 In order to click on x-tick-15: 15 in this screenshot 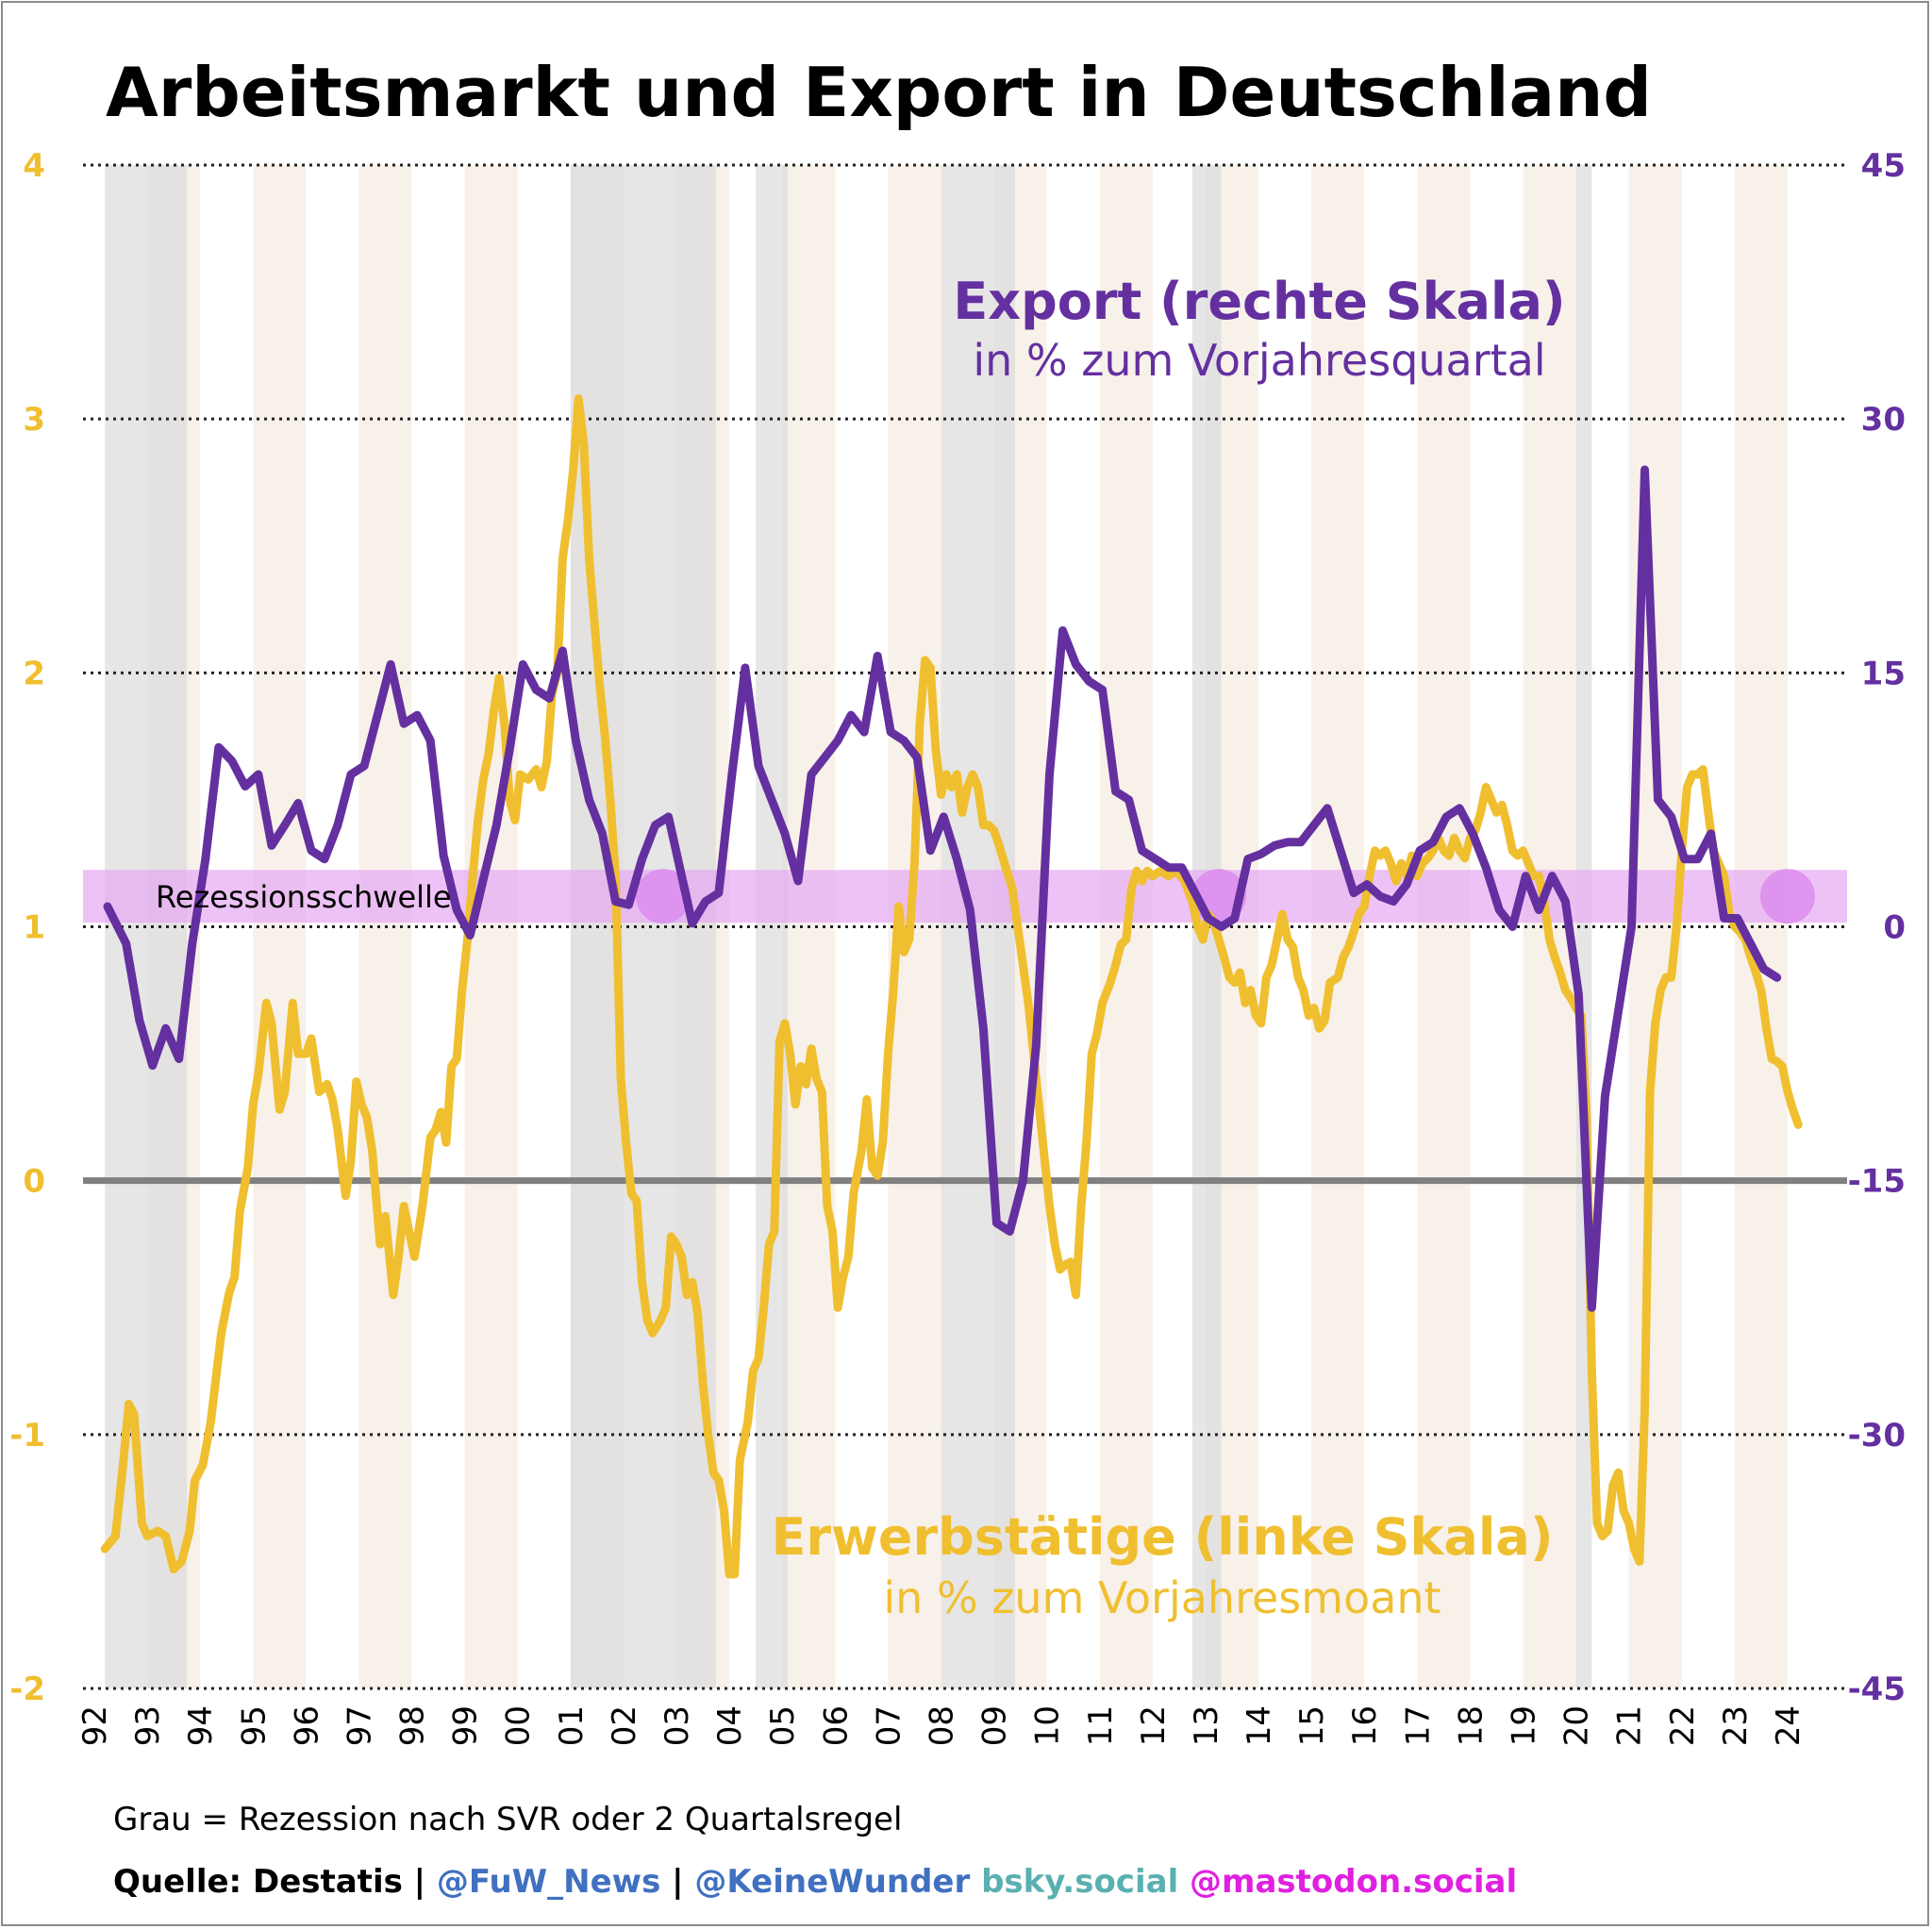, I will do `click(1312, 1725)`.